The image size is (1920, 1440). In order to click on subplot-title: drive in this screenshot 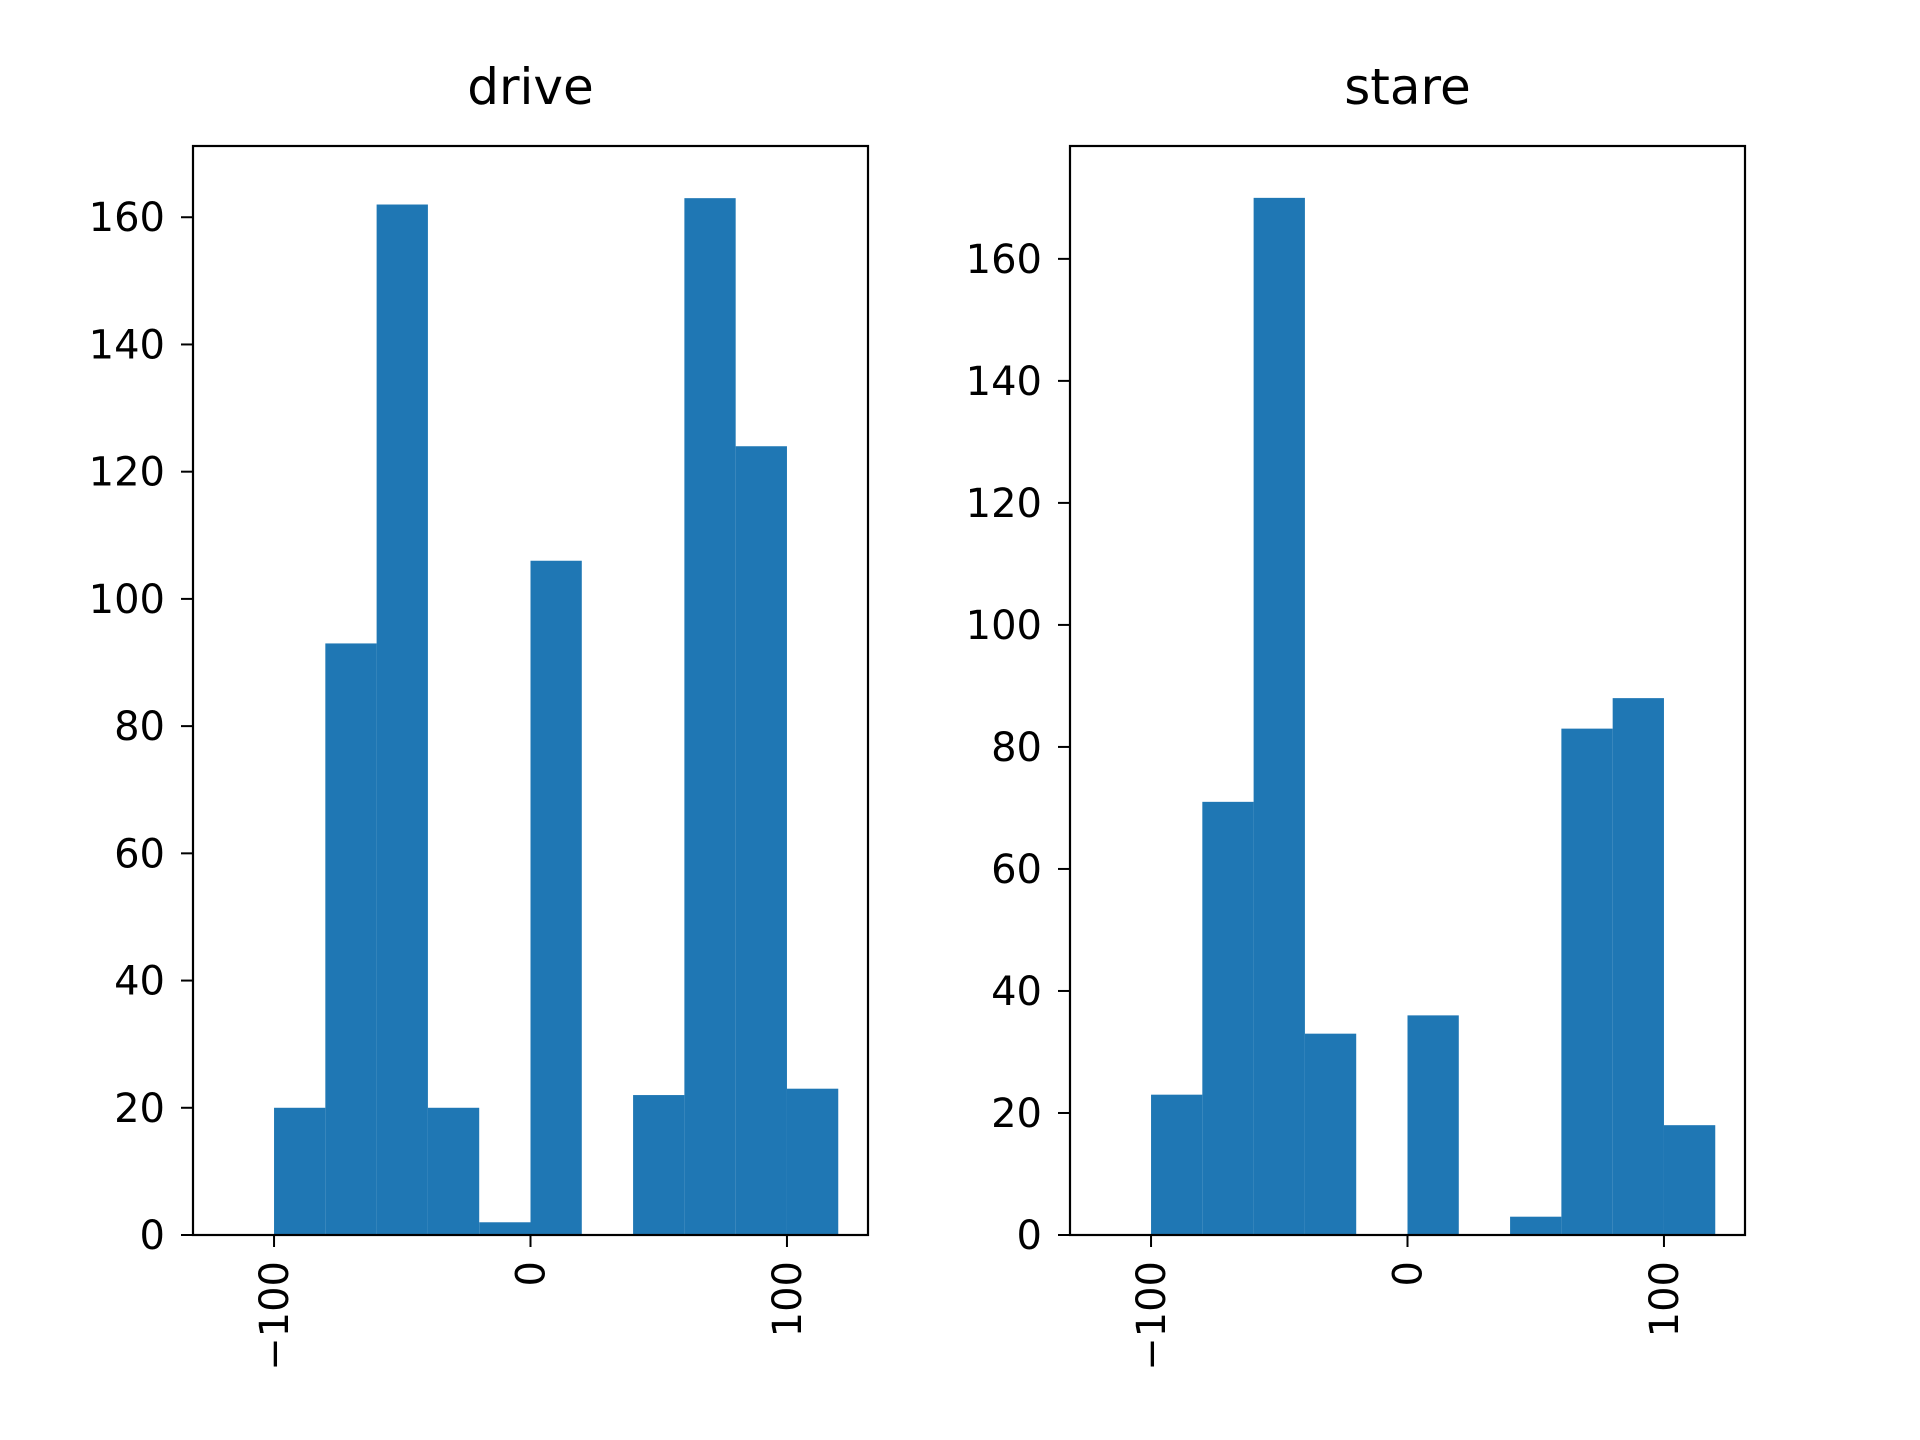, I will do `click(530, 87)`.